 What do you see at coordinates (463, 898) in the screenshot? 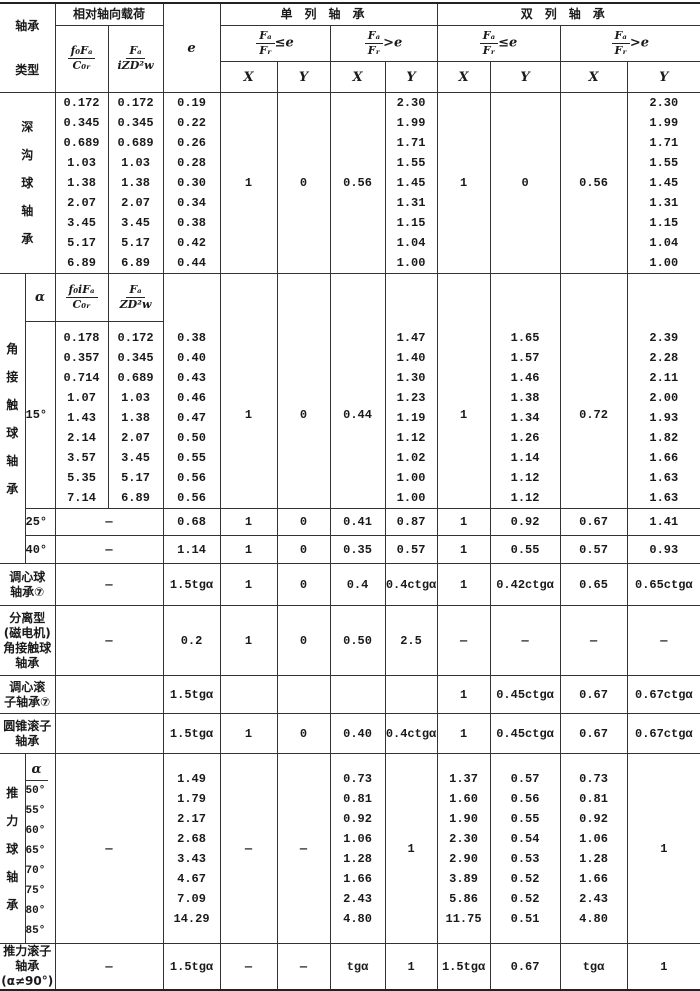
I see `list-value: 5.86` at bounding box center [463, 898].